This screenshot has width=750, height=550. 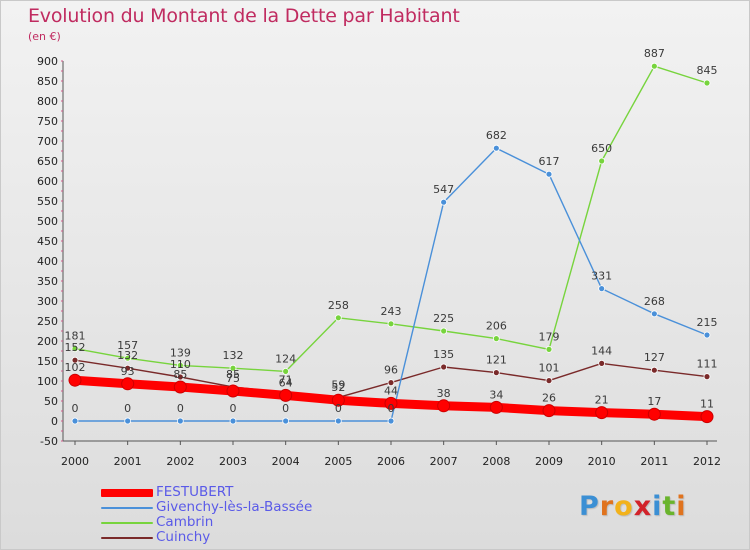 What do you see at coordinates (47, 341) in the screenshot?
I see `y-tick-label: 200` at bounding box center [47, 341].